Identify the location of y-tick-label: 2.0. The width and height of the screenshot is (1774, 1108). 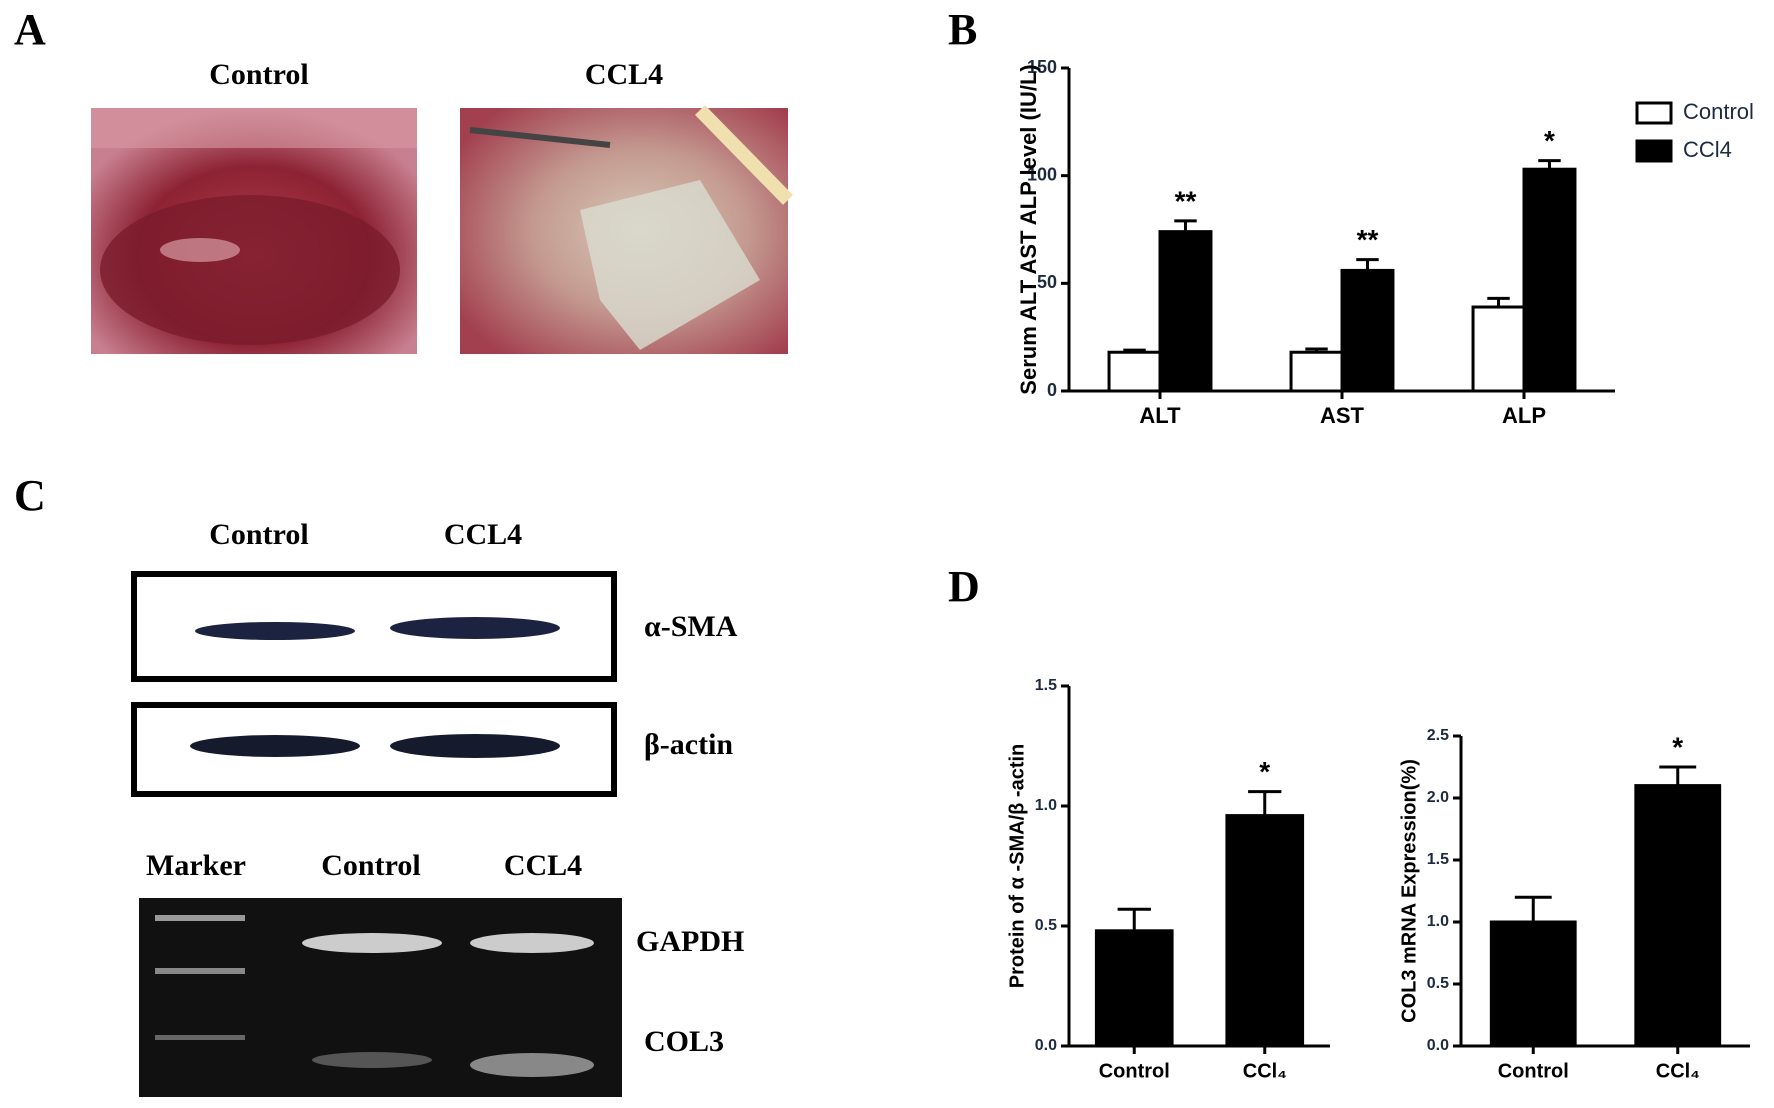
(1438, 797).